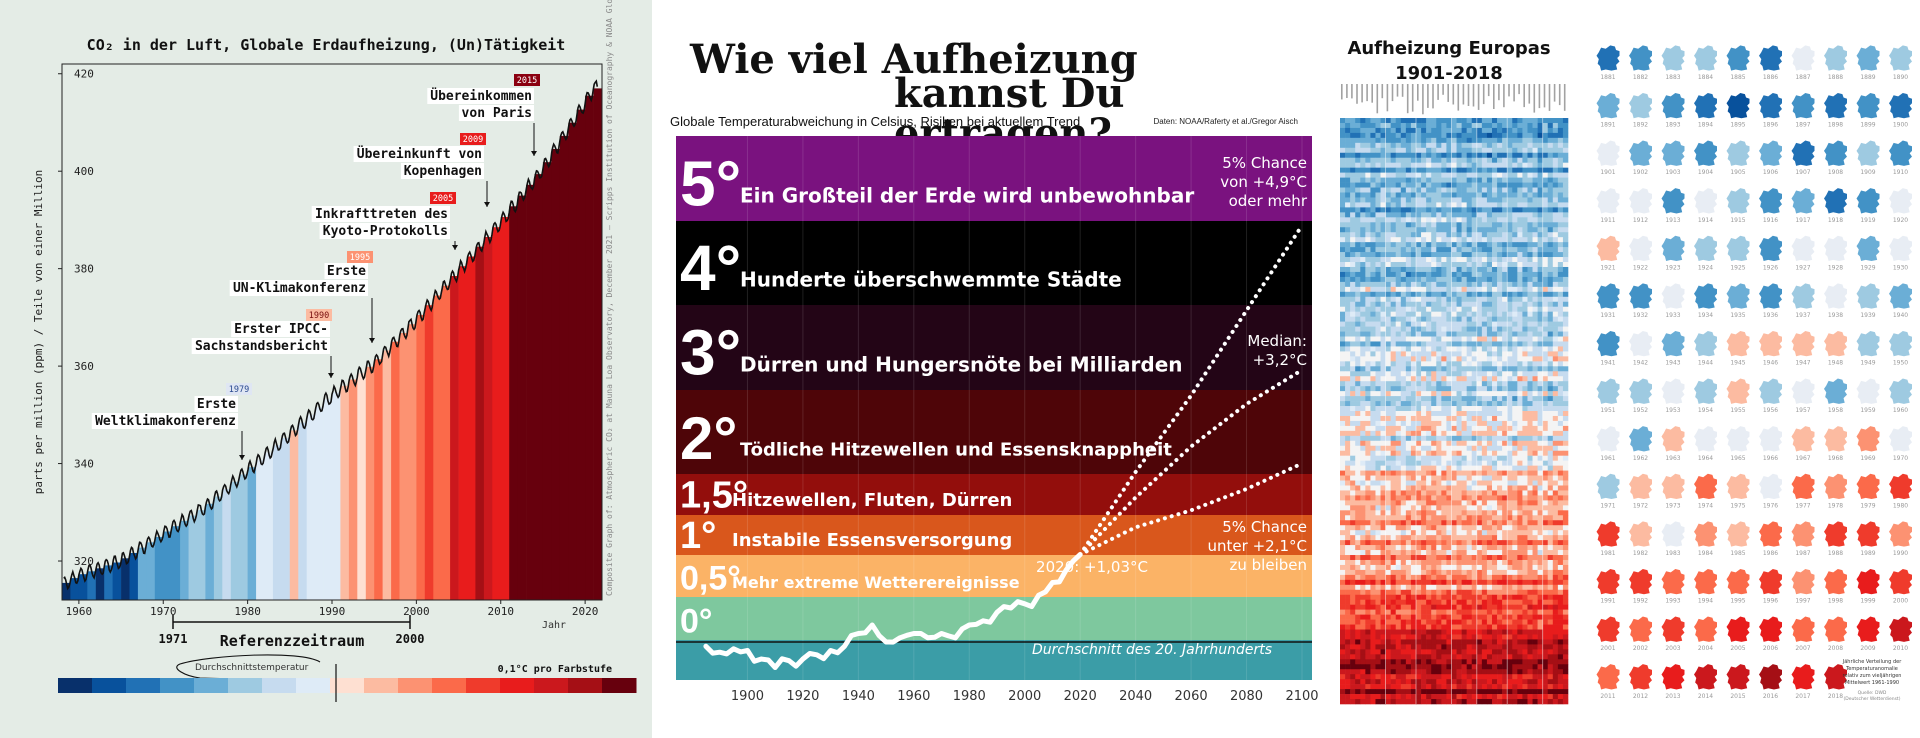 This screenshot has height=738, width=1920. I want to click on note-low-chance: unter +2,1°C, so click(1257, 546).